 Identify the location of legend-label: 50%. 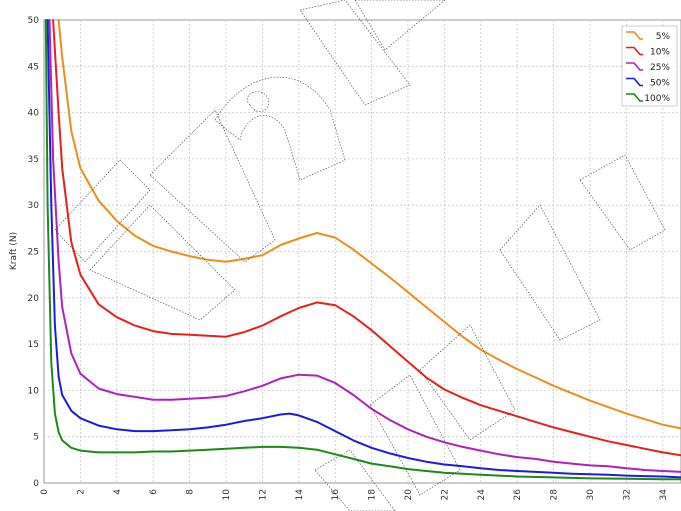
(660, 84).